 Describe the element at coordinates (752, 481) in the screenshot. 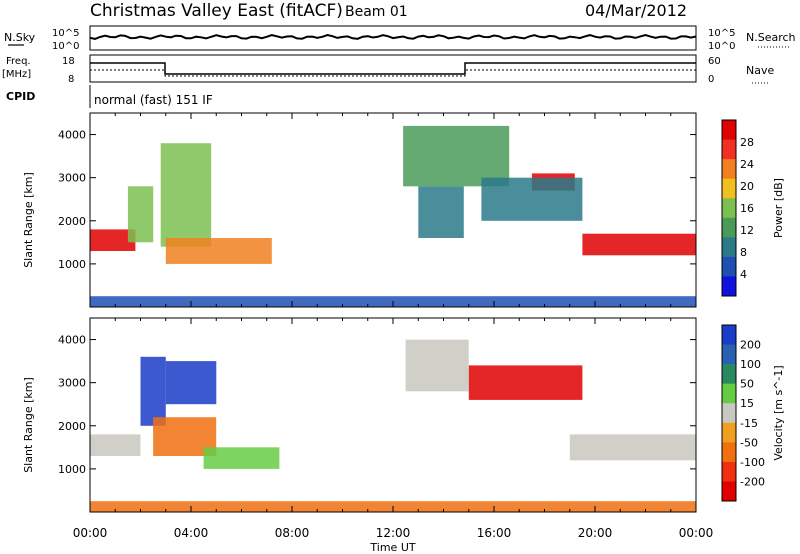

I see `colorbar-tick-label: -200` at that location.